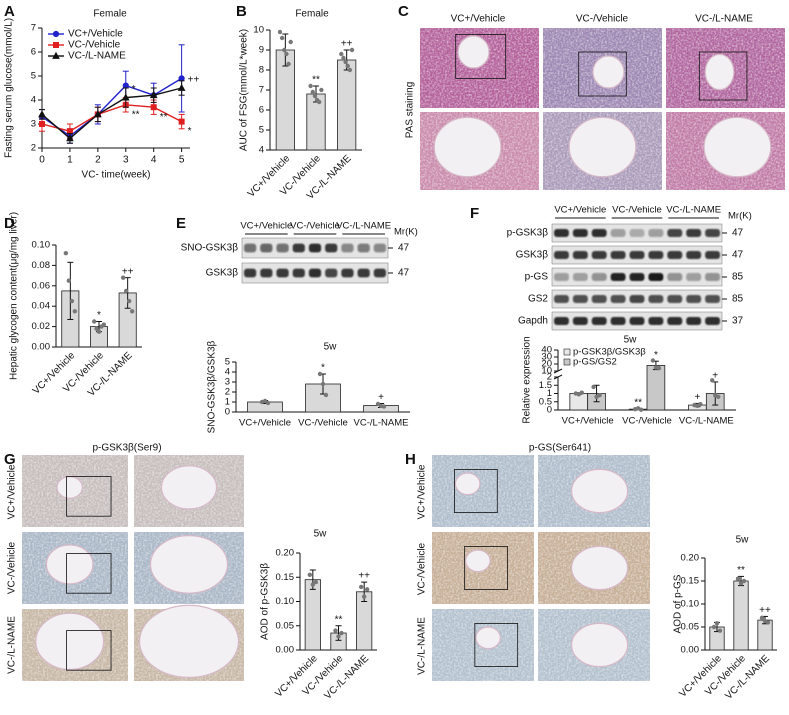 The height and width of the screenshot is (715, 789). What do you see at coordinates (42, 160) in the screenshot?
I see `x-tick-label: 0` at bounding box center [42, 160].